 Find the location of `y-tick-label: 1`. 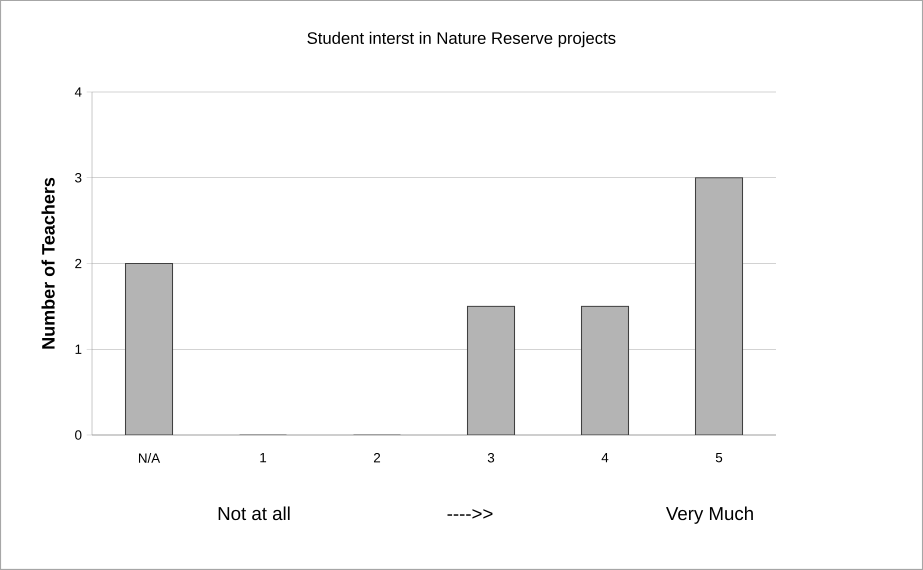

y-tick-label: 1 is located at coordinates (79, 349).